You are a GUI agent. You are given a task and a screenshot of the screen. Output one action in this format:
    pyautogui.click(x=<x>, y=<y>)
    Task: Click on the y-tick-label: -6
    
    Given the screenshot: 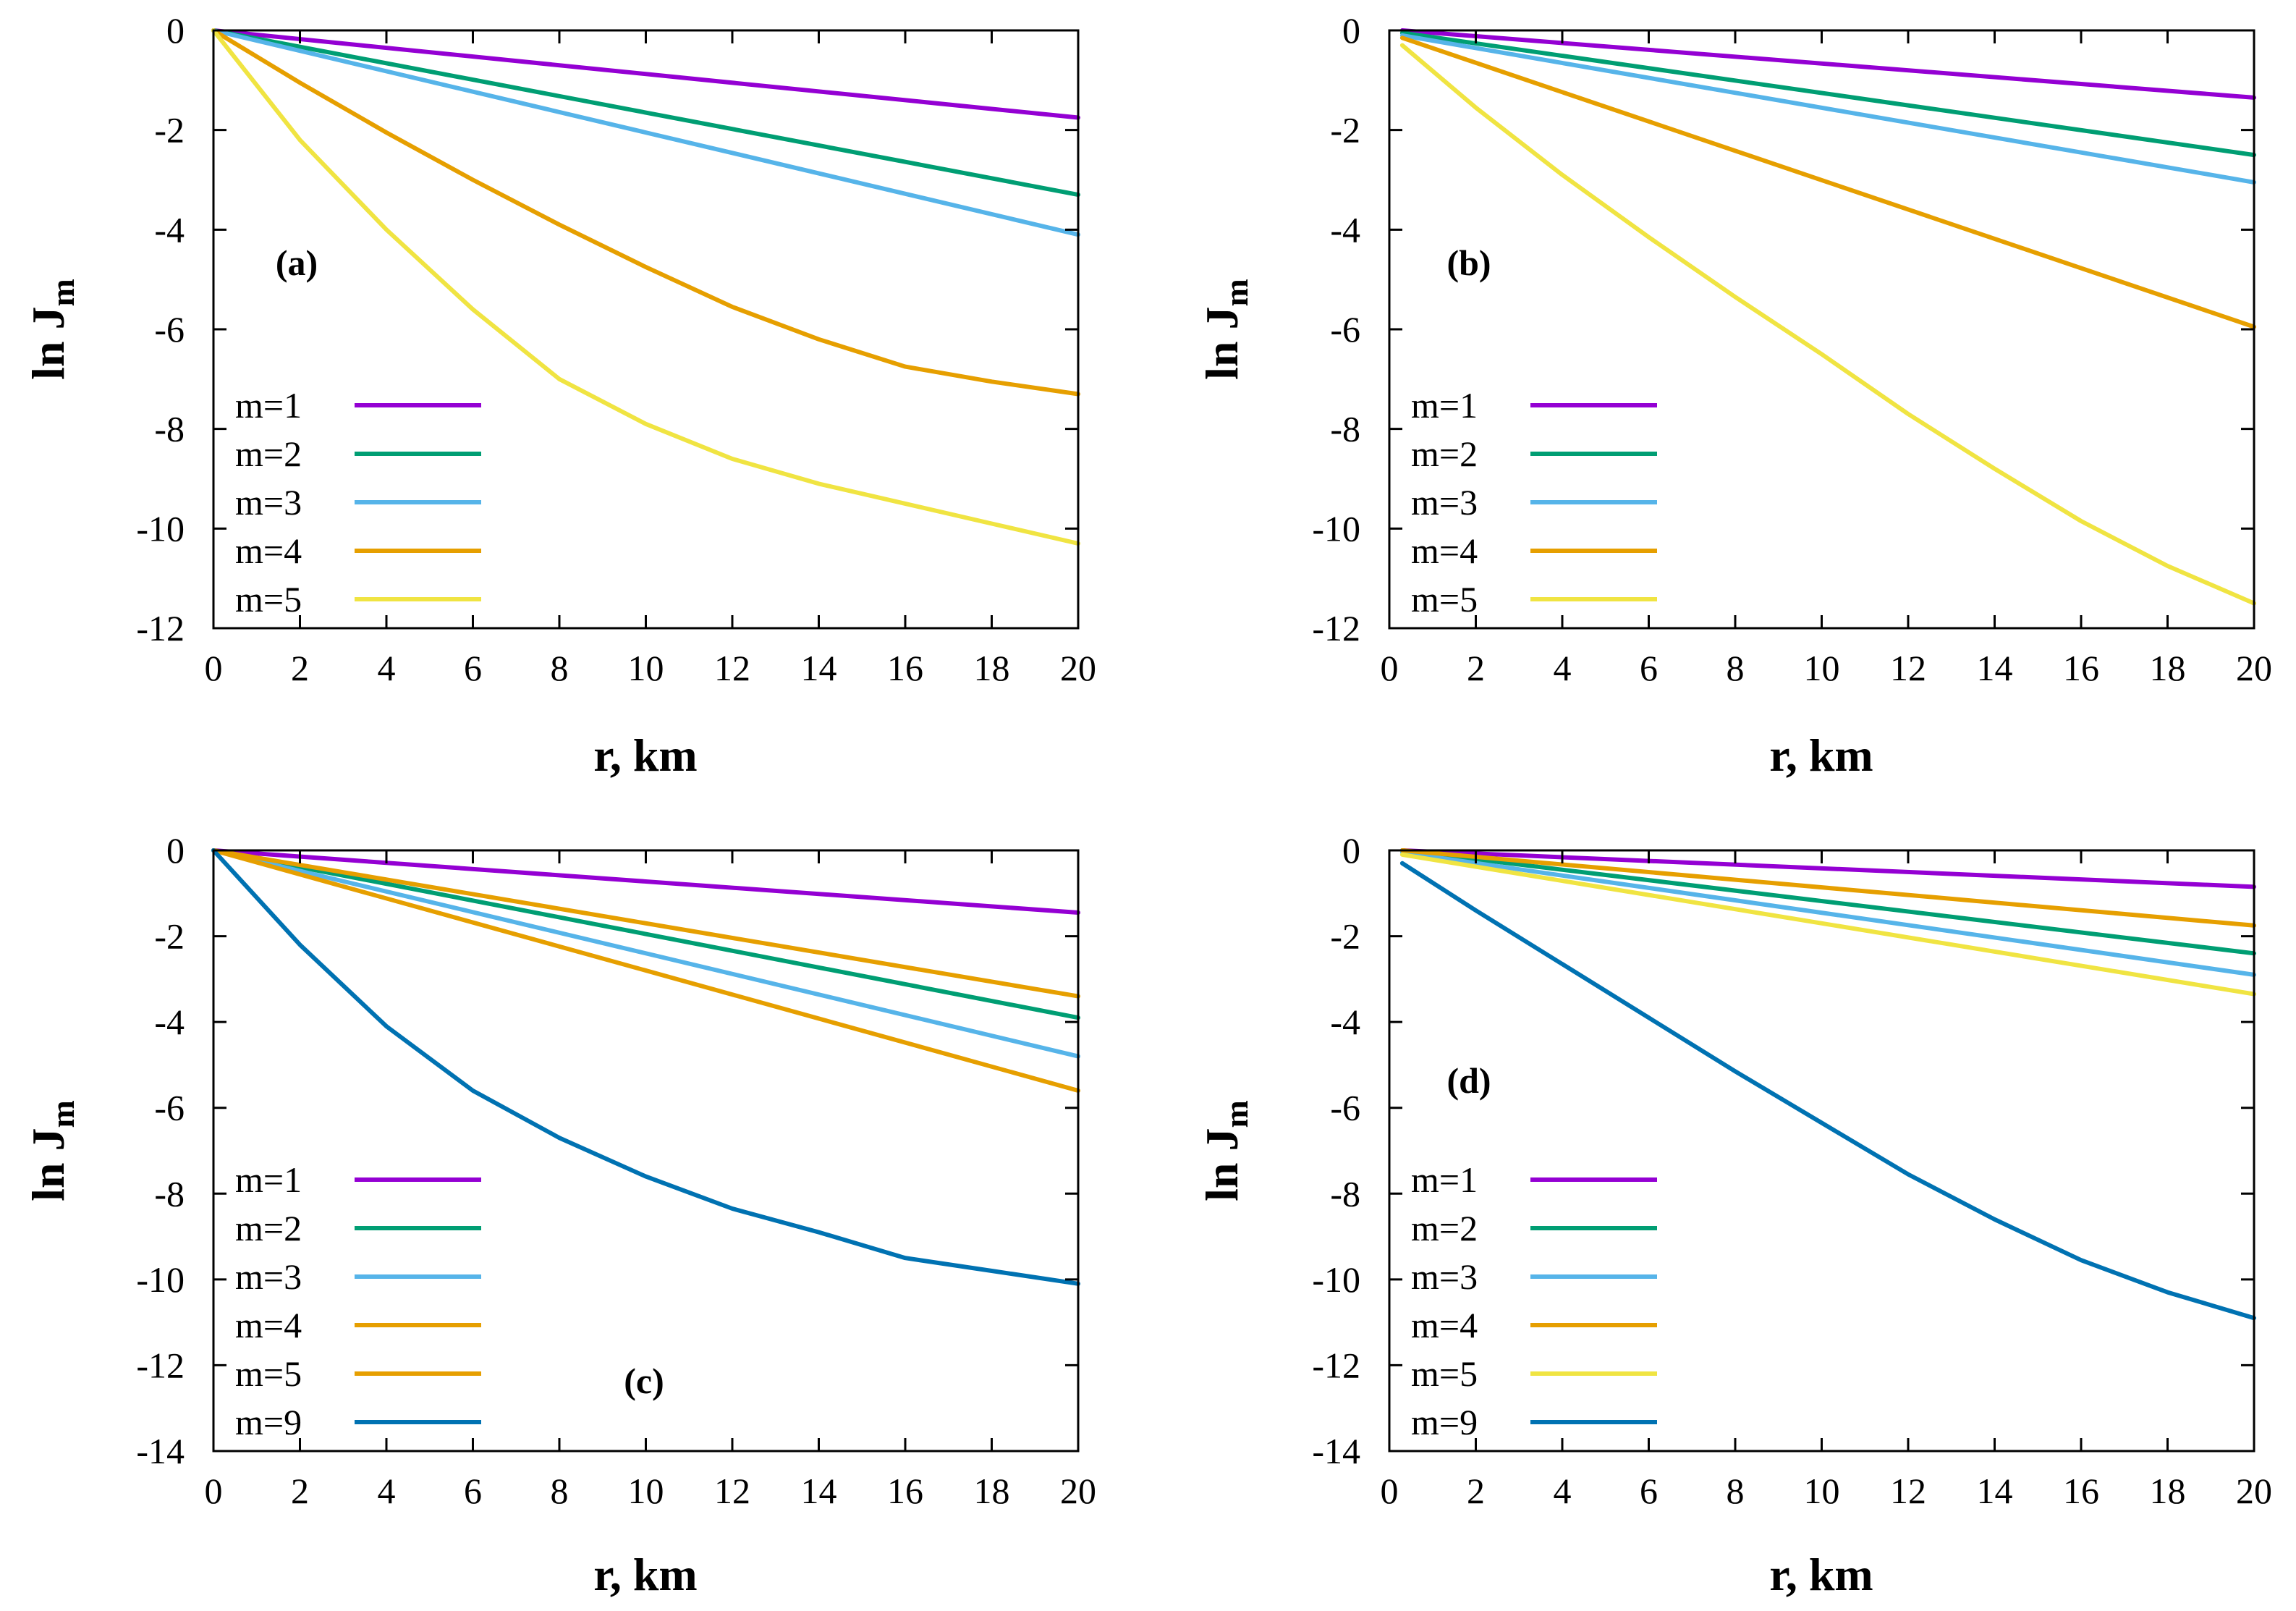 What is the action you would take?
    pyautogui.click(x=169, y=1108)
    